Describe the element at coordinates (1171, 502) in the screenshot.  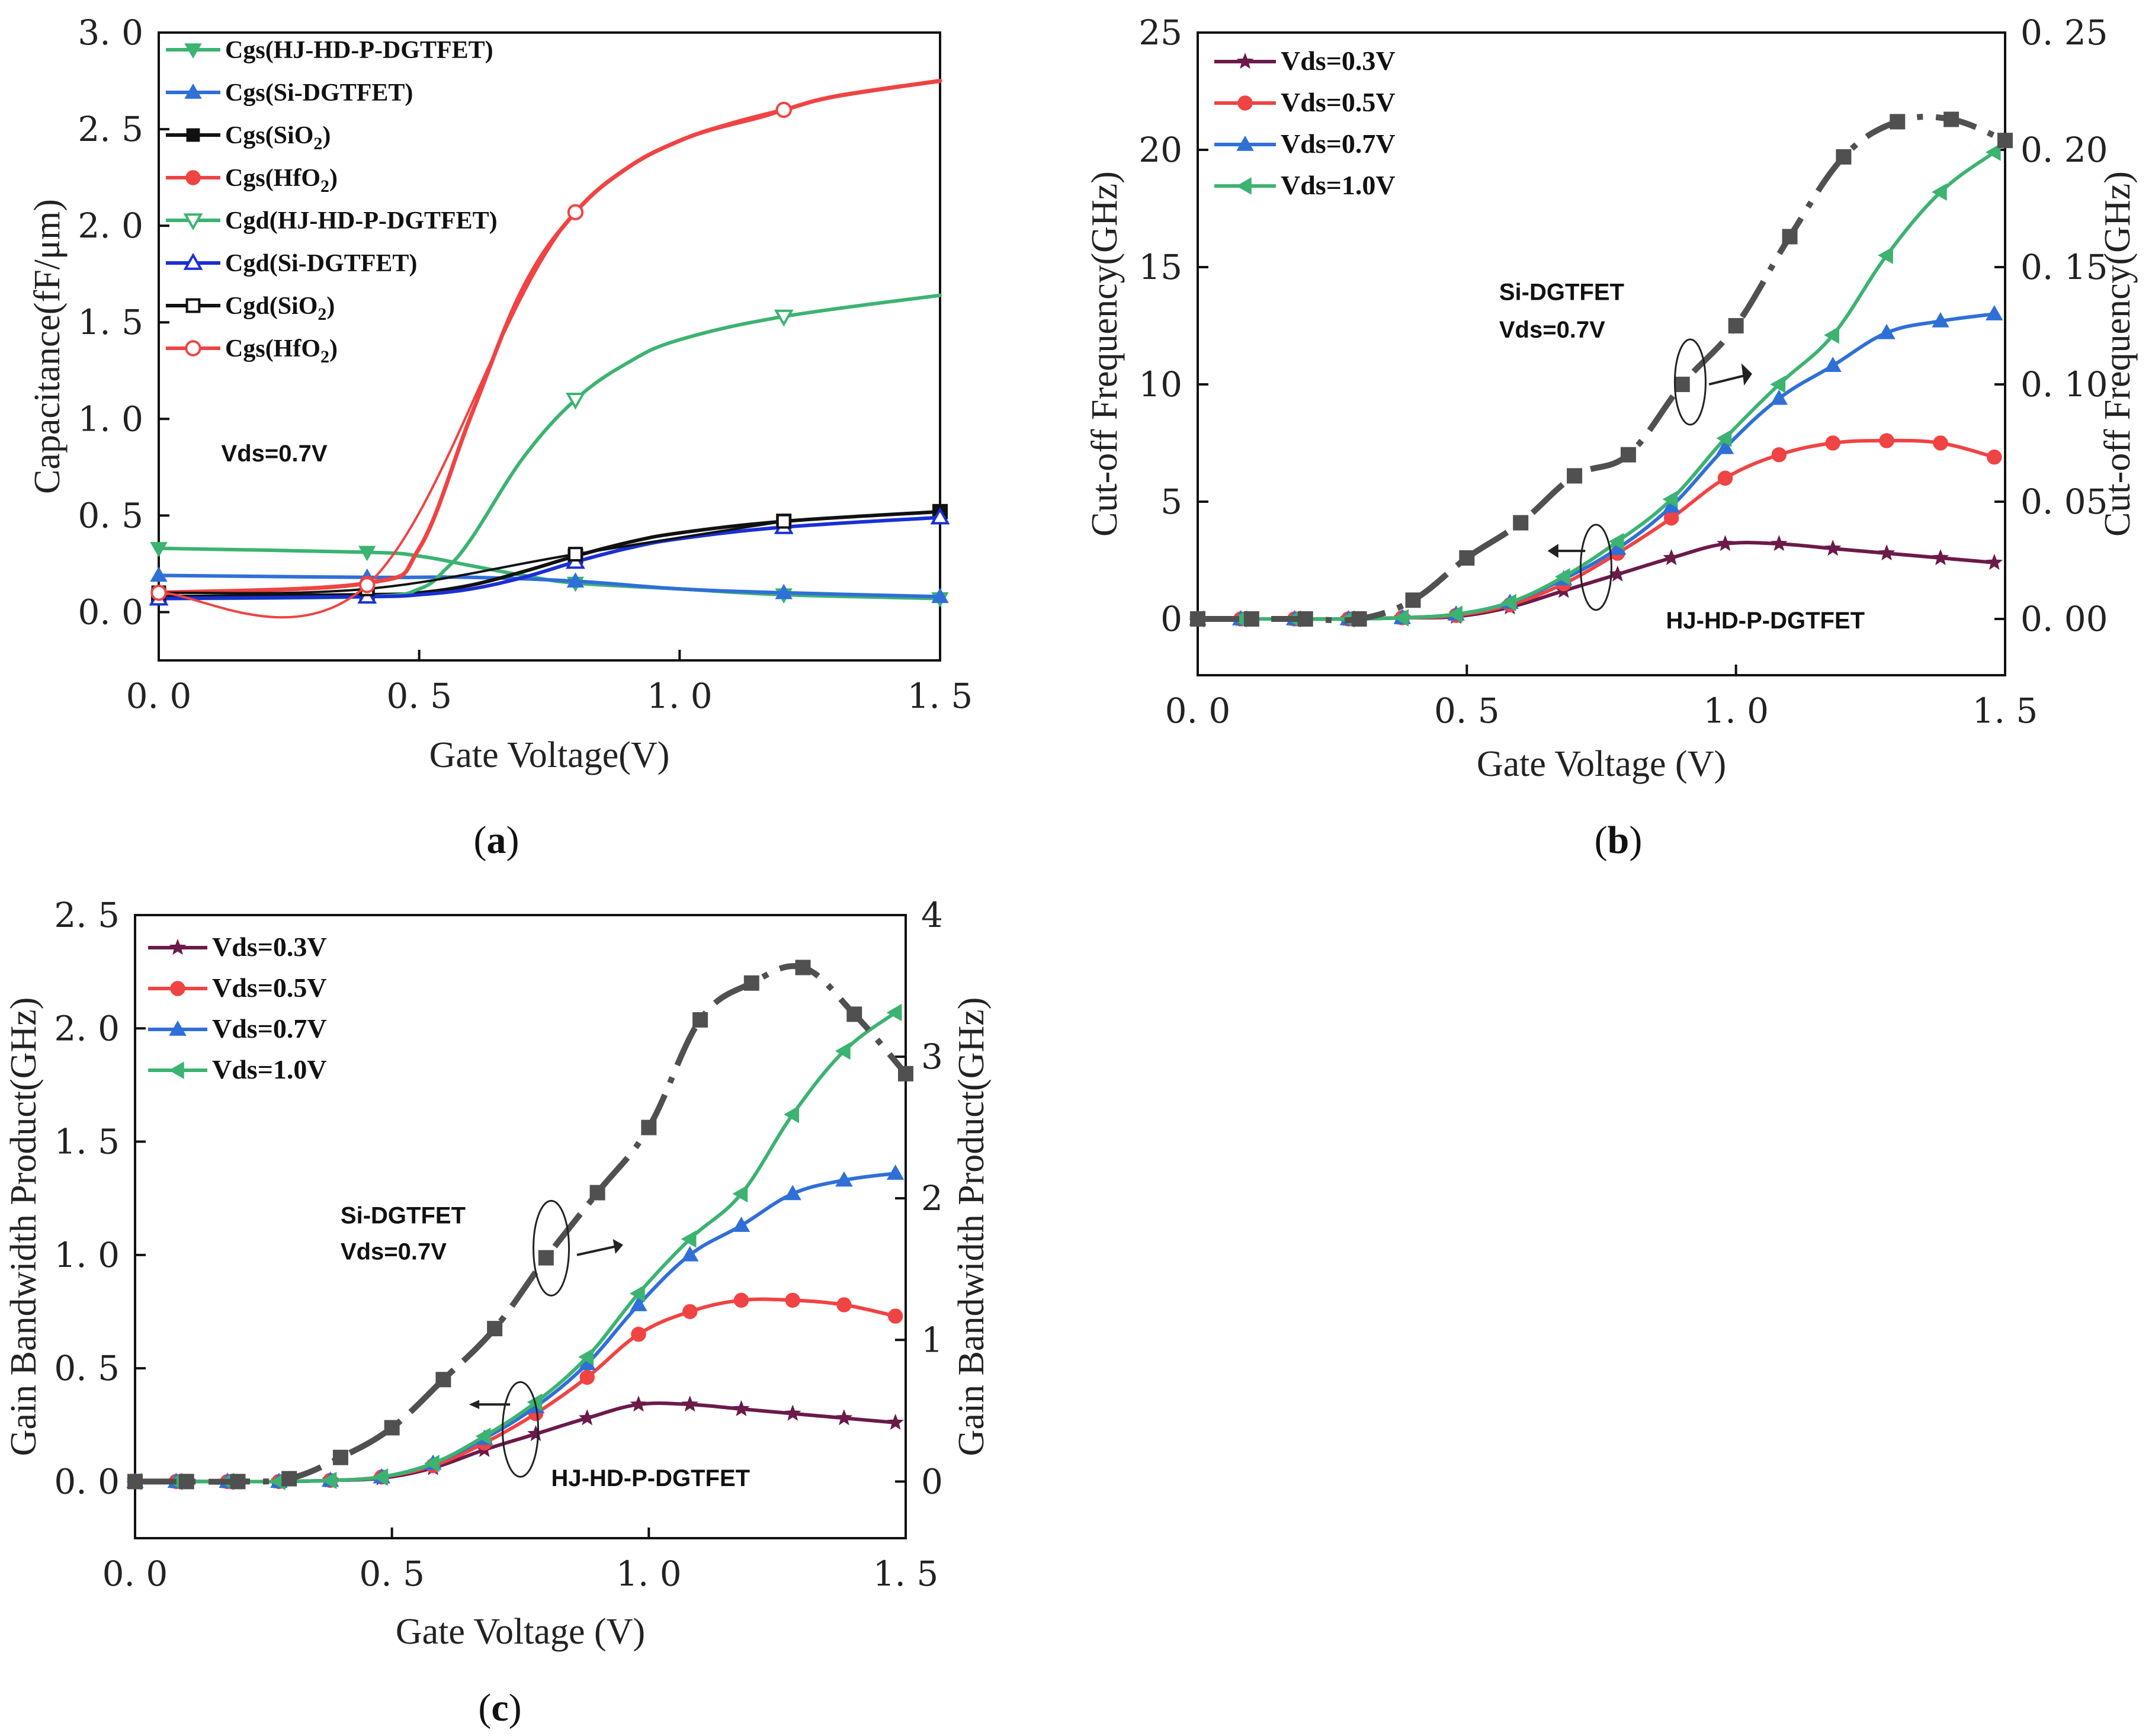
I see `y-tick-label: 5` at that location.